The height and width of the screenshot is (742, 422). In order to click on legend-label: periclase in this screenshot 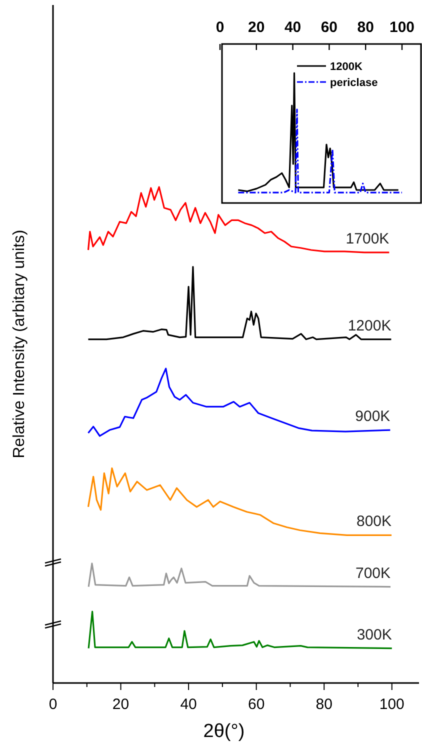, I will do `click(354, 83)`.